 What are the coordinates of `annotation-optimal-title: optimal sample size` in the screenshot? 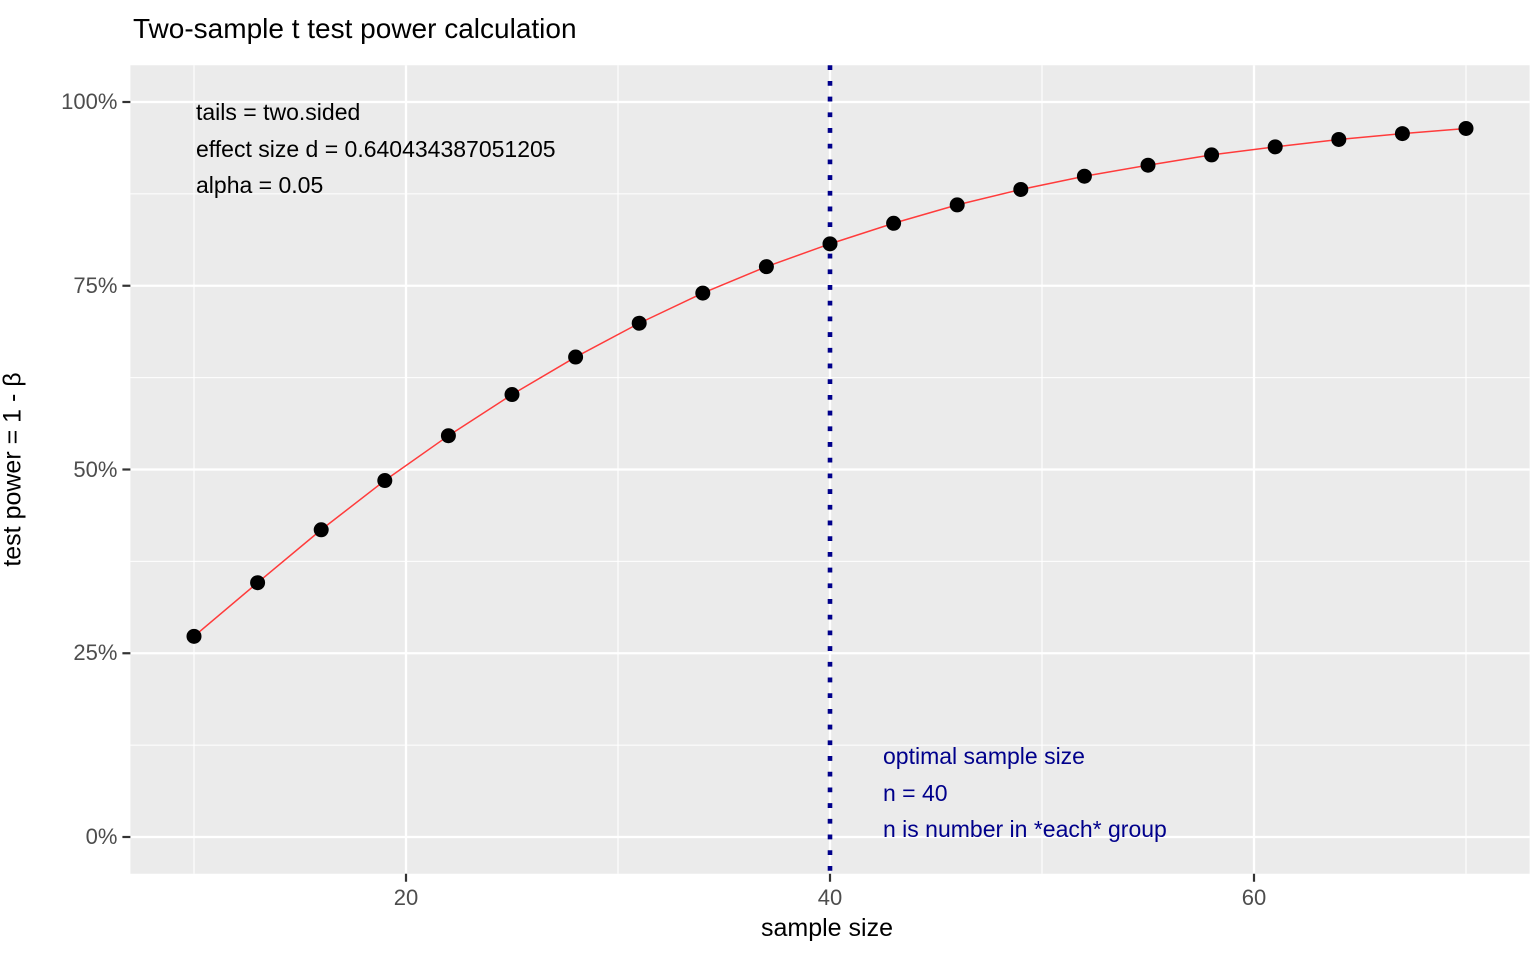 It's located at (984, 756).